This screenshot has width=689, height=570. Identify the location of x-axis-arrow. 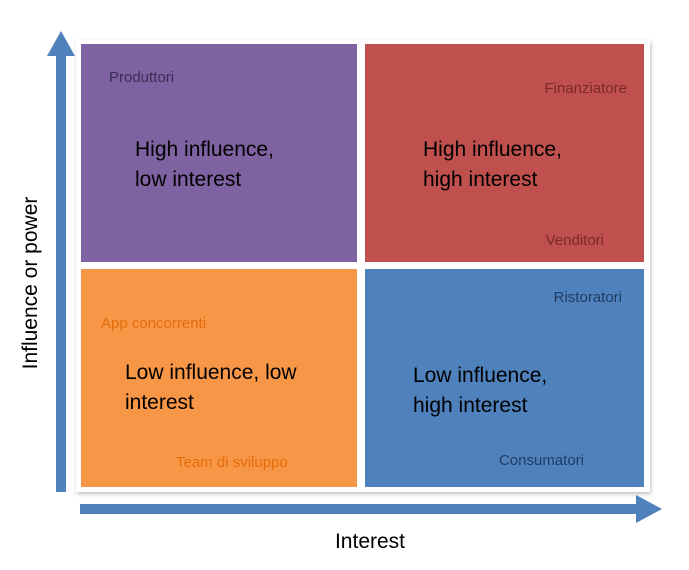
(371, 509).